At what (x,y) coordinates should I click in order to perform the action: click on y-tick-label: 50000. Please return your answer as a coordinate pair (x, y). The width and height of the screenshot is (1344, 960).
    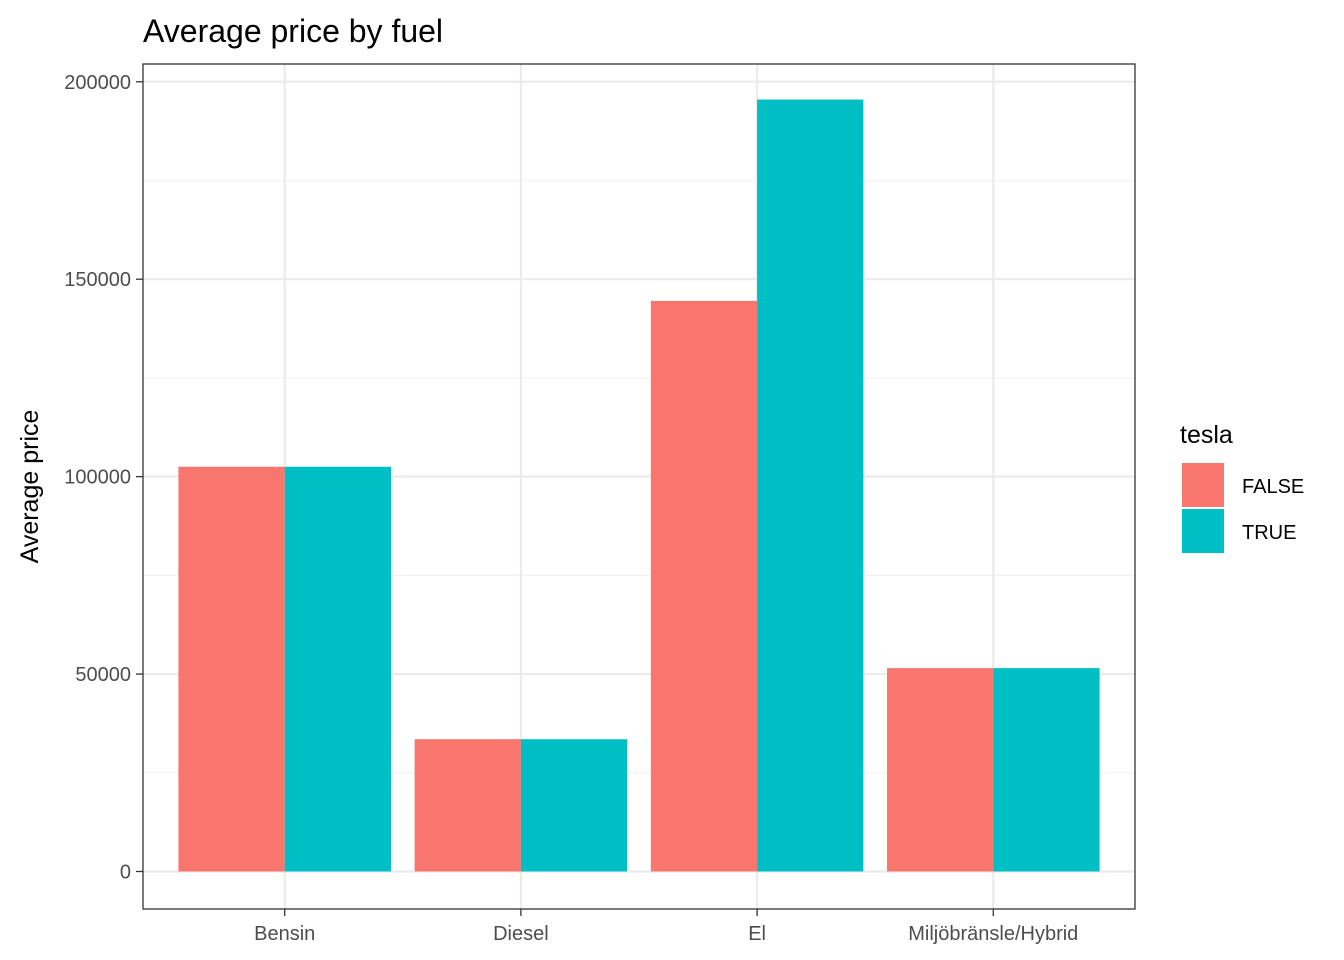
    Looking at the image, I should click on (103, 675).